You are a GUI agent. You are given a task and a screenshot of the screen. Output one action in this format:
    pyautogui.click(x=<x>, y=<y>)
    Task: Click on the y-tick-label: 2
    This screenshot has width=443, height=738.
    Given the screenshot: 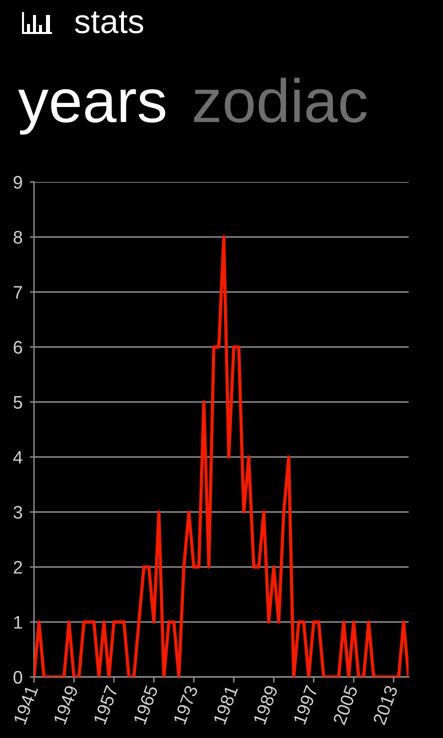 What is the action you would take?
    pyautogui.click(x=18, y=567)
    